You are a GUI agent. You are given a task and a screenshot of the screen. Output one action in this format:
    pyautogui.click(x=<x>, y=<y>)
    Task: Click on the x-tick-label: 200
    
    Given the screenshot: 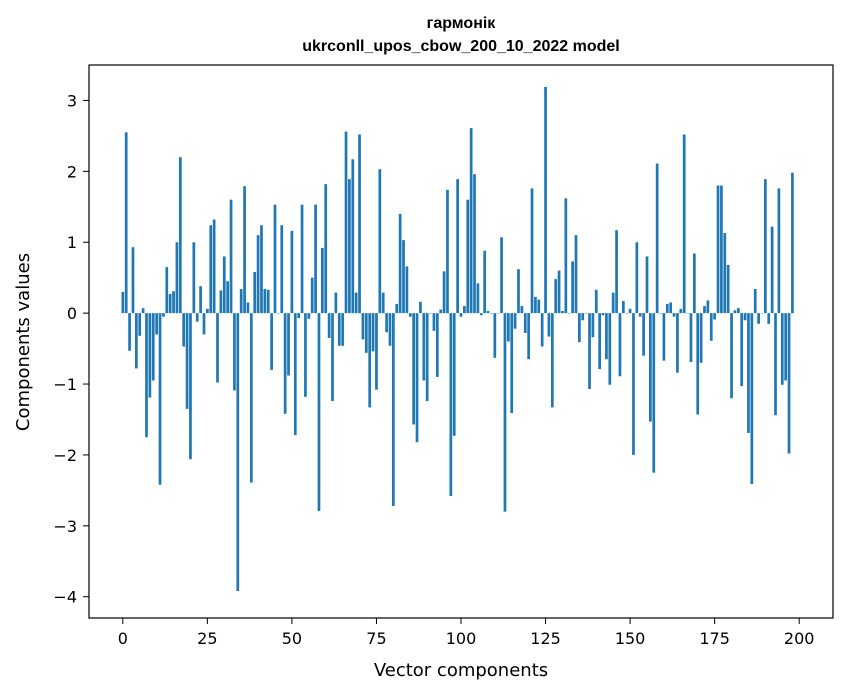 What is the action you would take?
    pyautogui.click(x=799, y=638)
    